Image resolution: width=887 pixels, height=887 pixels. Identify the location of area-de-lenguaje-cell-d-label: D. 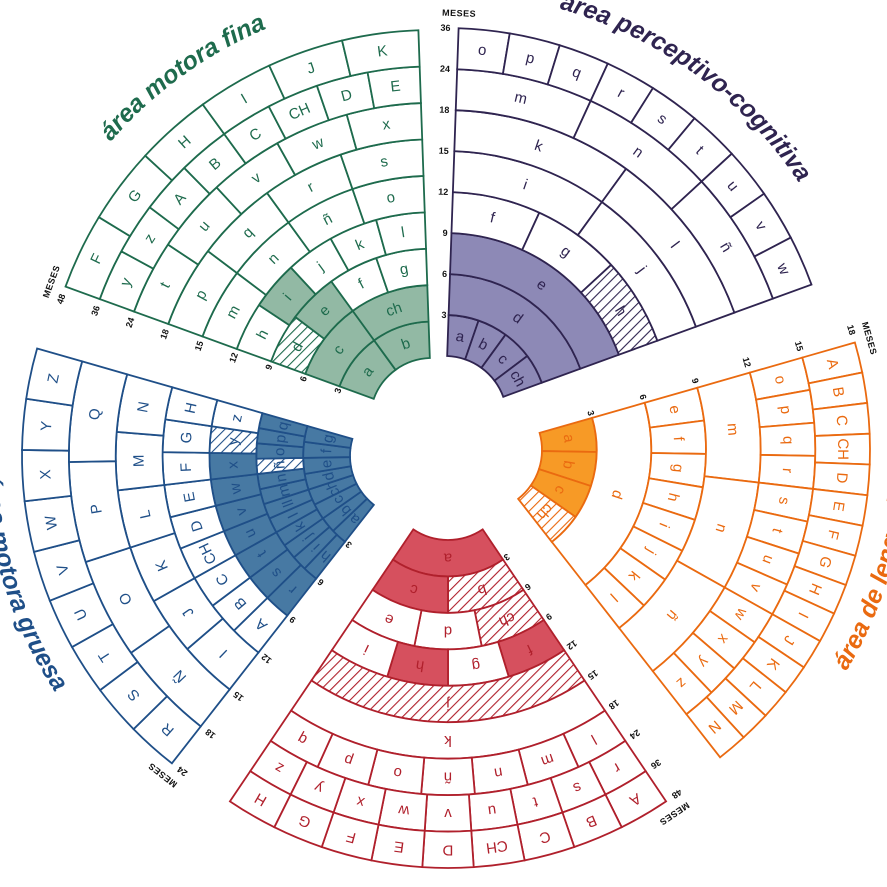
(842, 478).